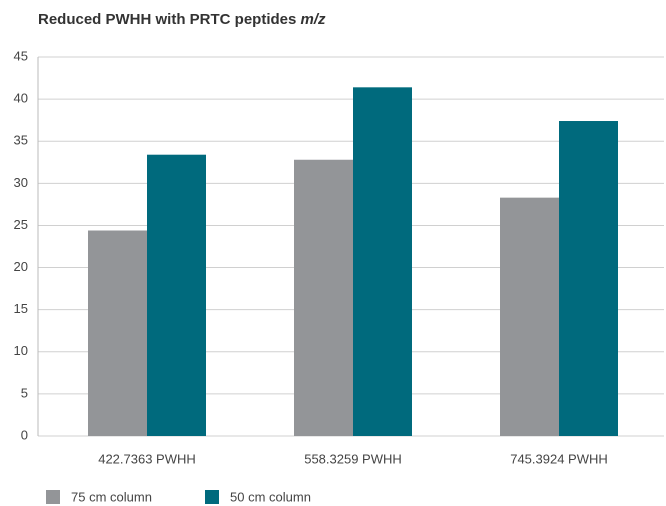 This screenshot has width=666, height=506. Describe the element at coordinates (270, 496) in the screenshot. I see `legend-label: 50 cm column` at that location.